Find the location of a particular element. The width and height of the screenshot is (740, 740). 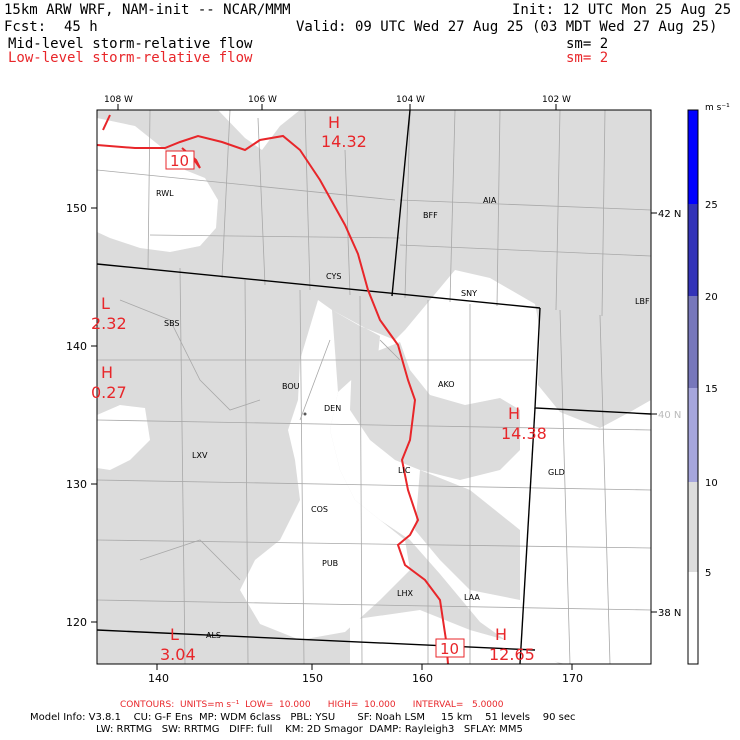

station-label: GLD is located at coordinates (556, 472).